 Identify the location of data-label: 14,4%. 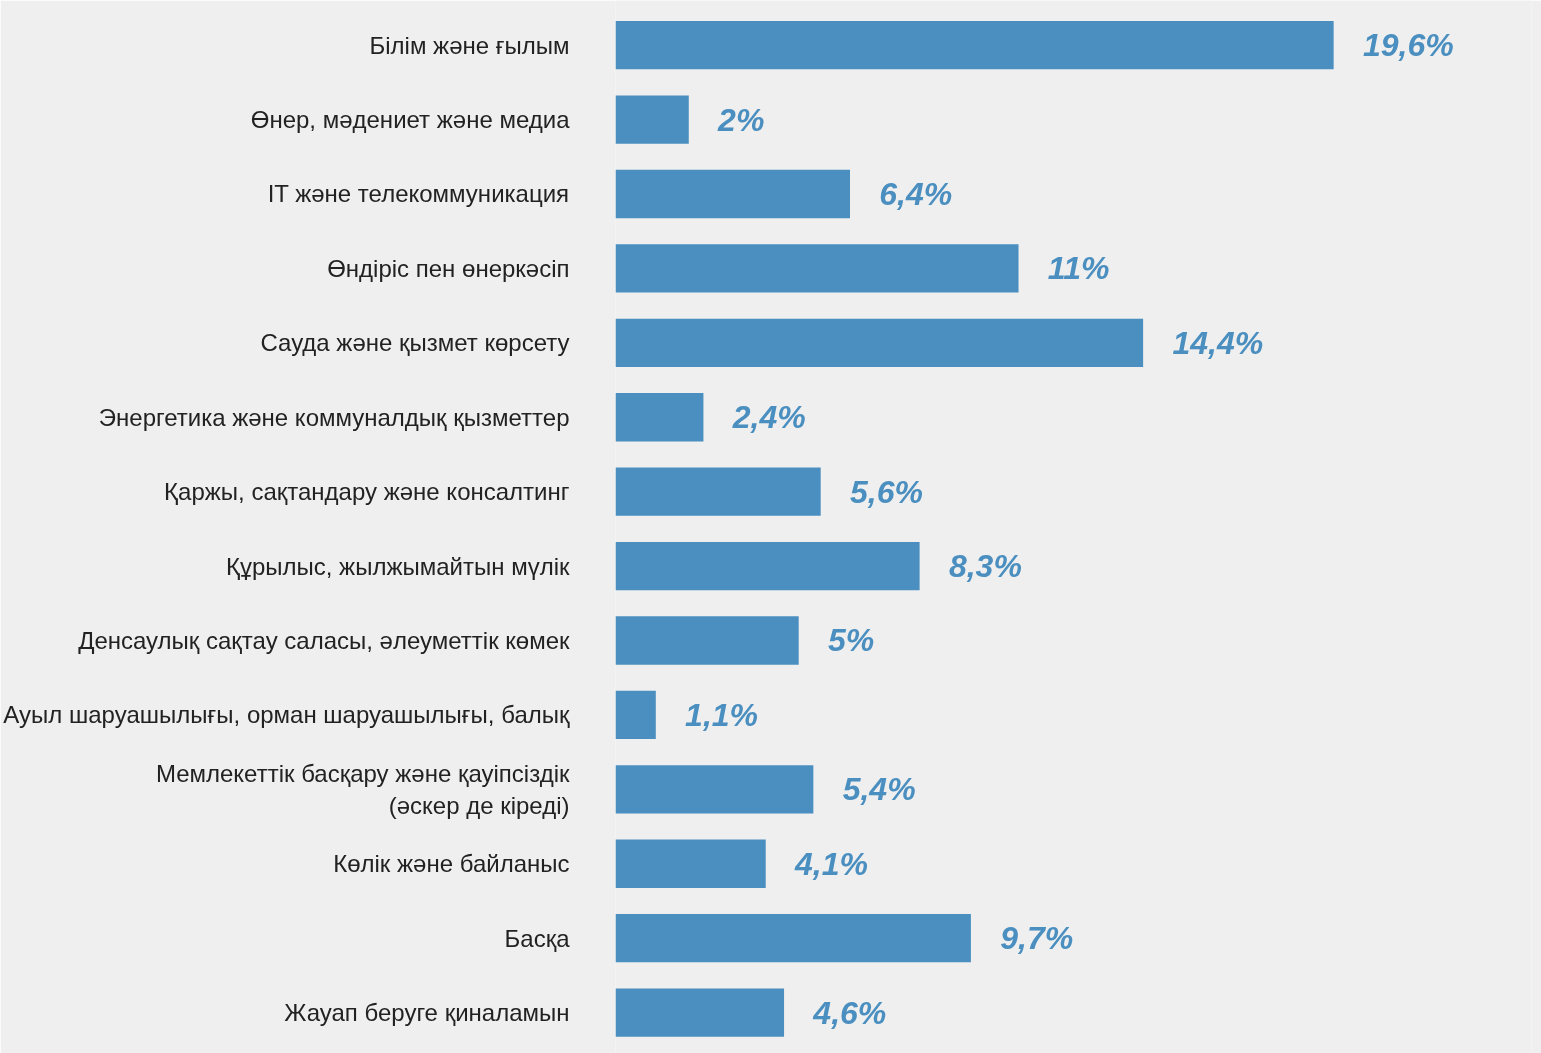
(1218, 342).